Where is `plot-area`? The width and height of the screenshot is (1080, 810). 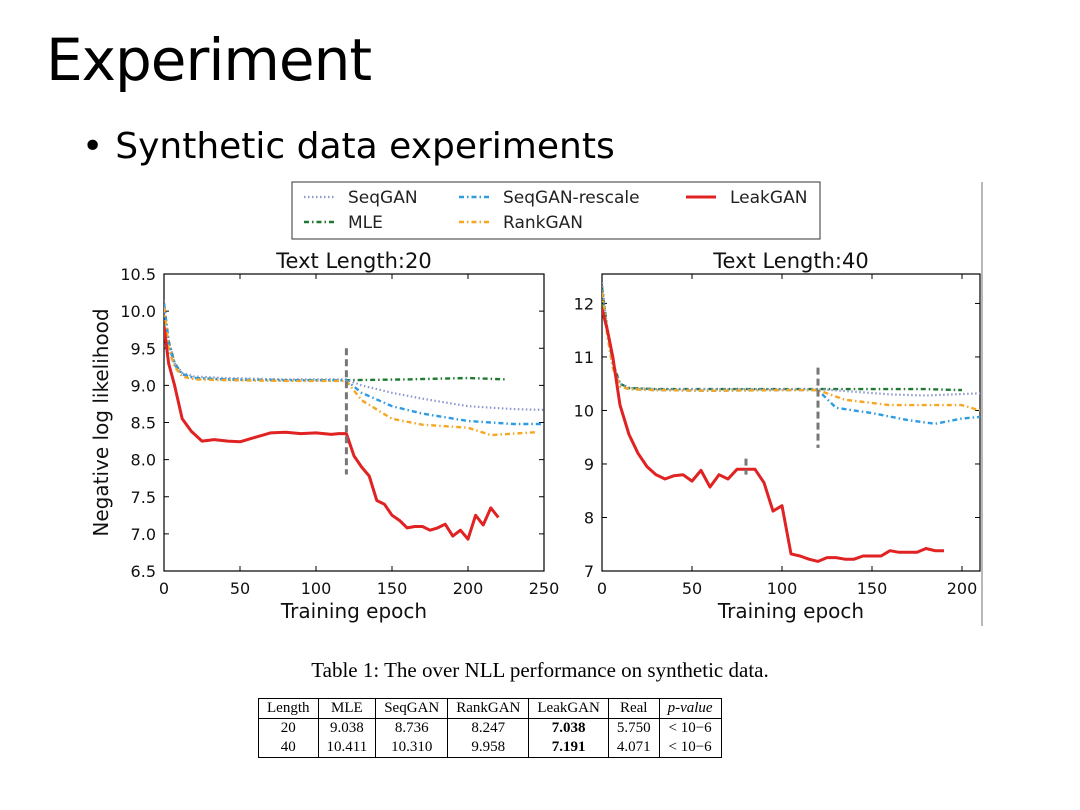
plot-area is located at coordinates (791, 422).